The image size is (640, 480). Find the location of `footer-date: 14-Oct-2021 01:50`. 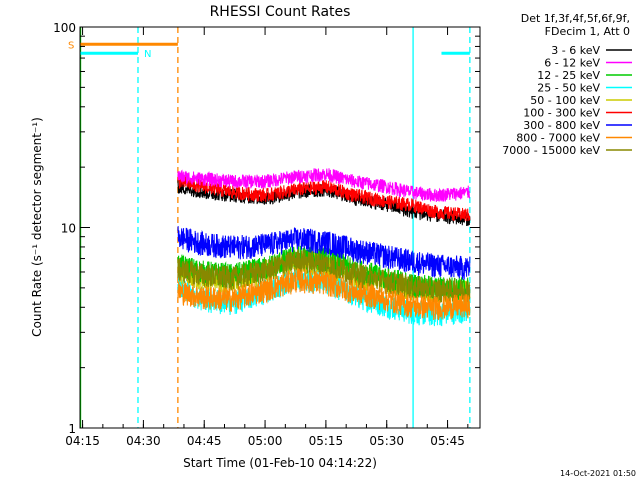

footer-date: 14-Oct-2021 01:50 is located at coordinates (598, 473).